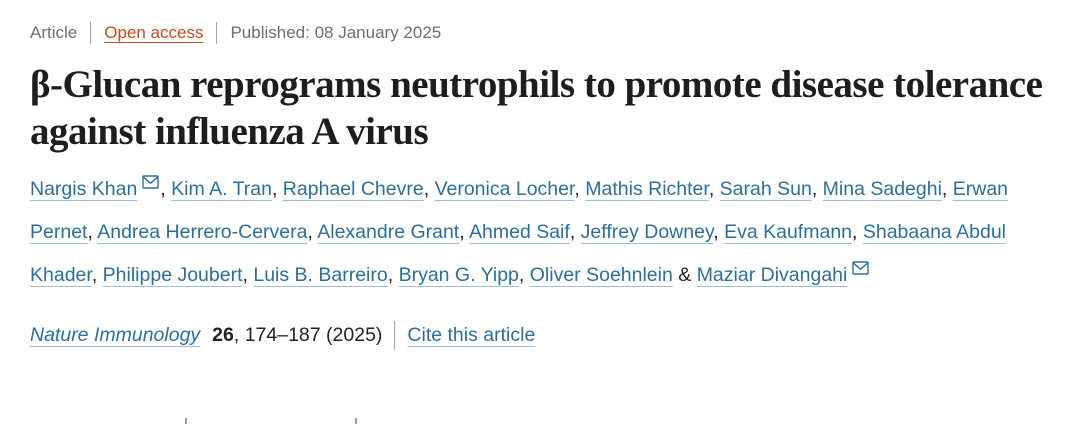 The height and width of the screenshot is (424, 1080). What do you see at coordinates (84, 189) in the screenshot?
I see `author-link: Nargis Khan` at bounding box center [84, 189].